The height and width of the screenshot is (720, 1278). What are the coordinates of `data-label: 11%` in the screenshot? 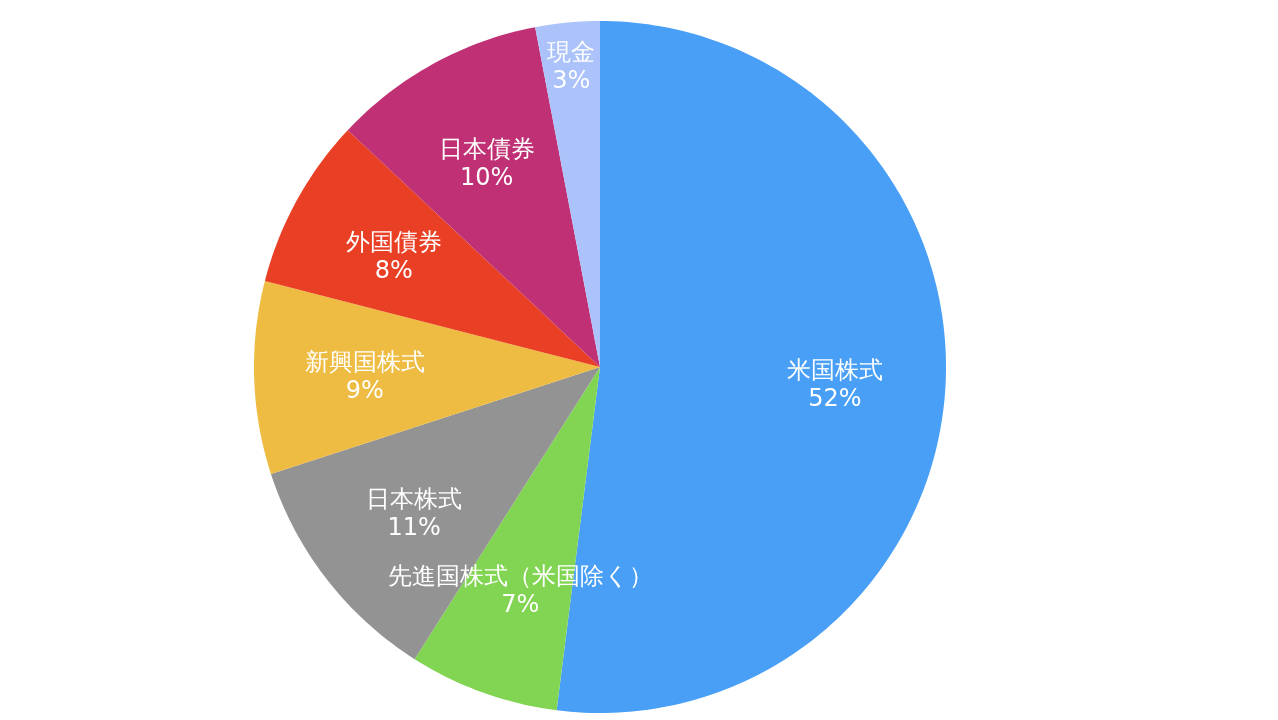 It's located at (414, 527).